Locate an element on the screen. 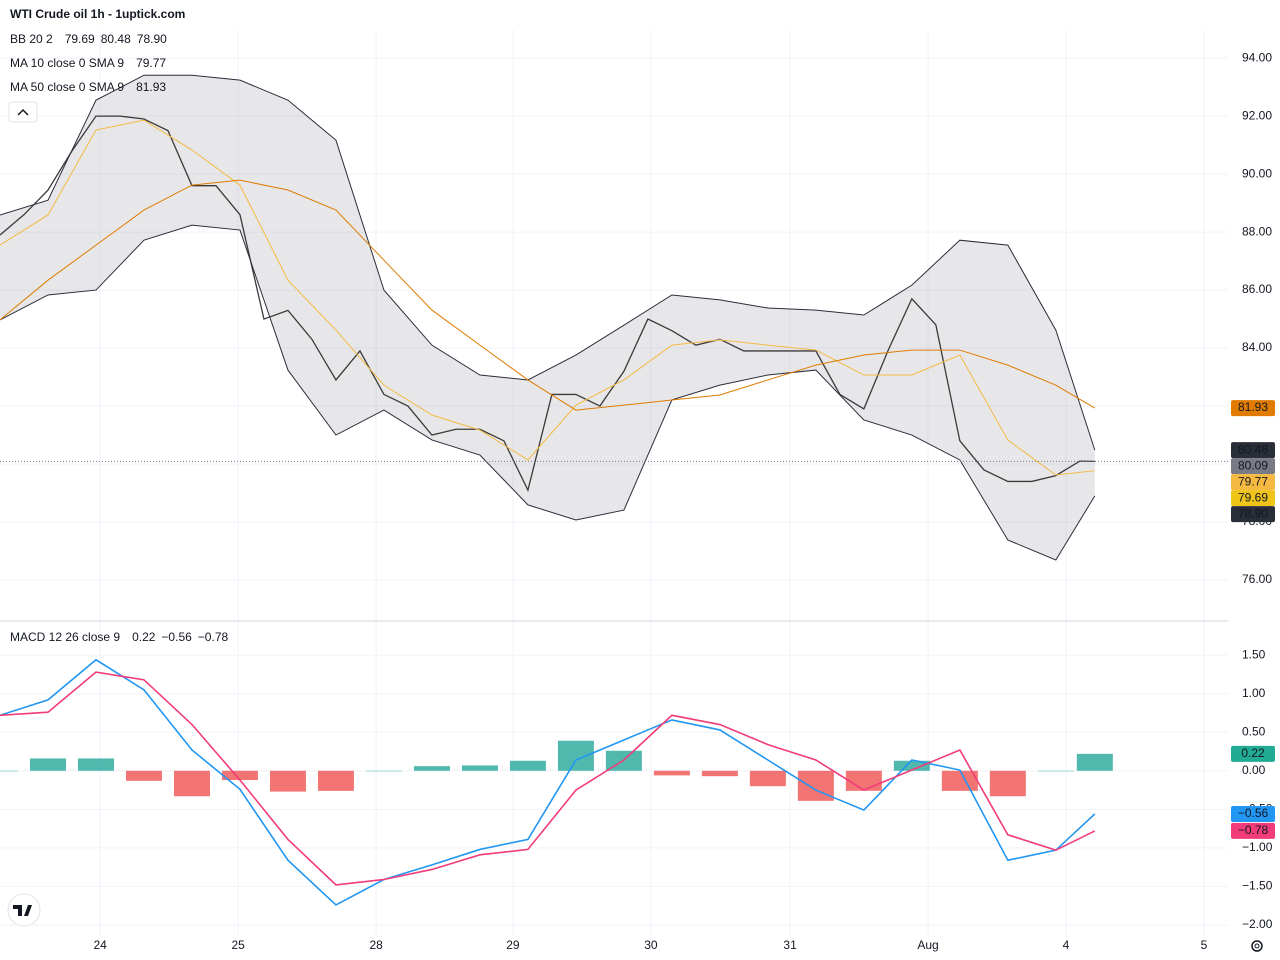 The image size is (1280, 960). price-tag-label: 78.90 is located at coordinates (1253, 513).